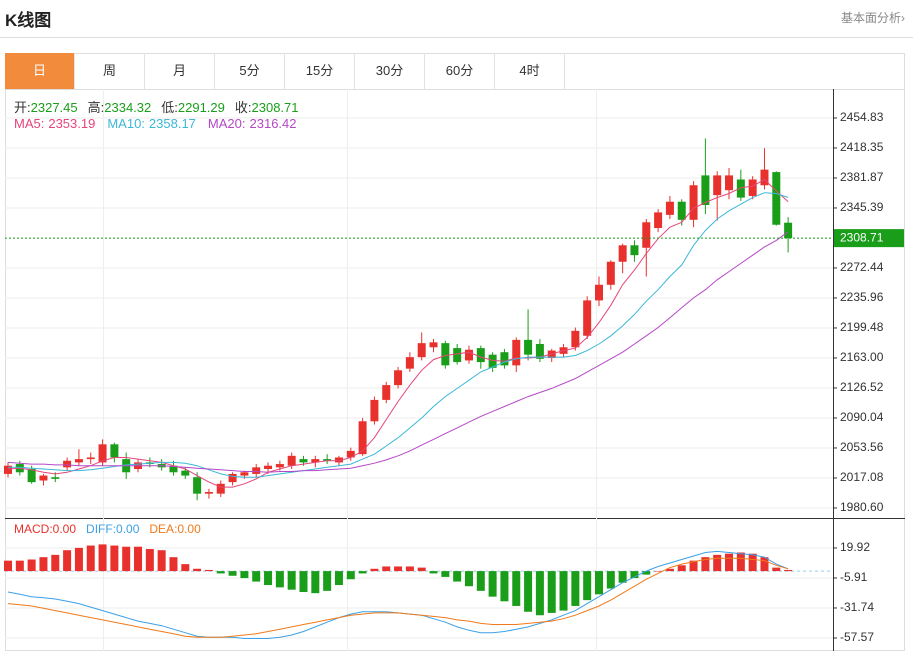 This screenshot has height=651, width=913. I want to click on legend-value: 2358.17, so click(172, 123).